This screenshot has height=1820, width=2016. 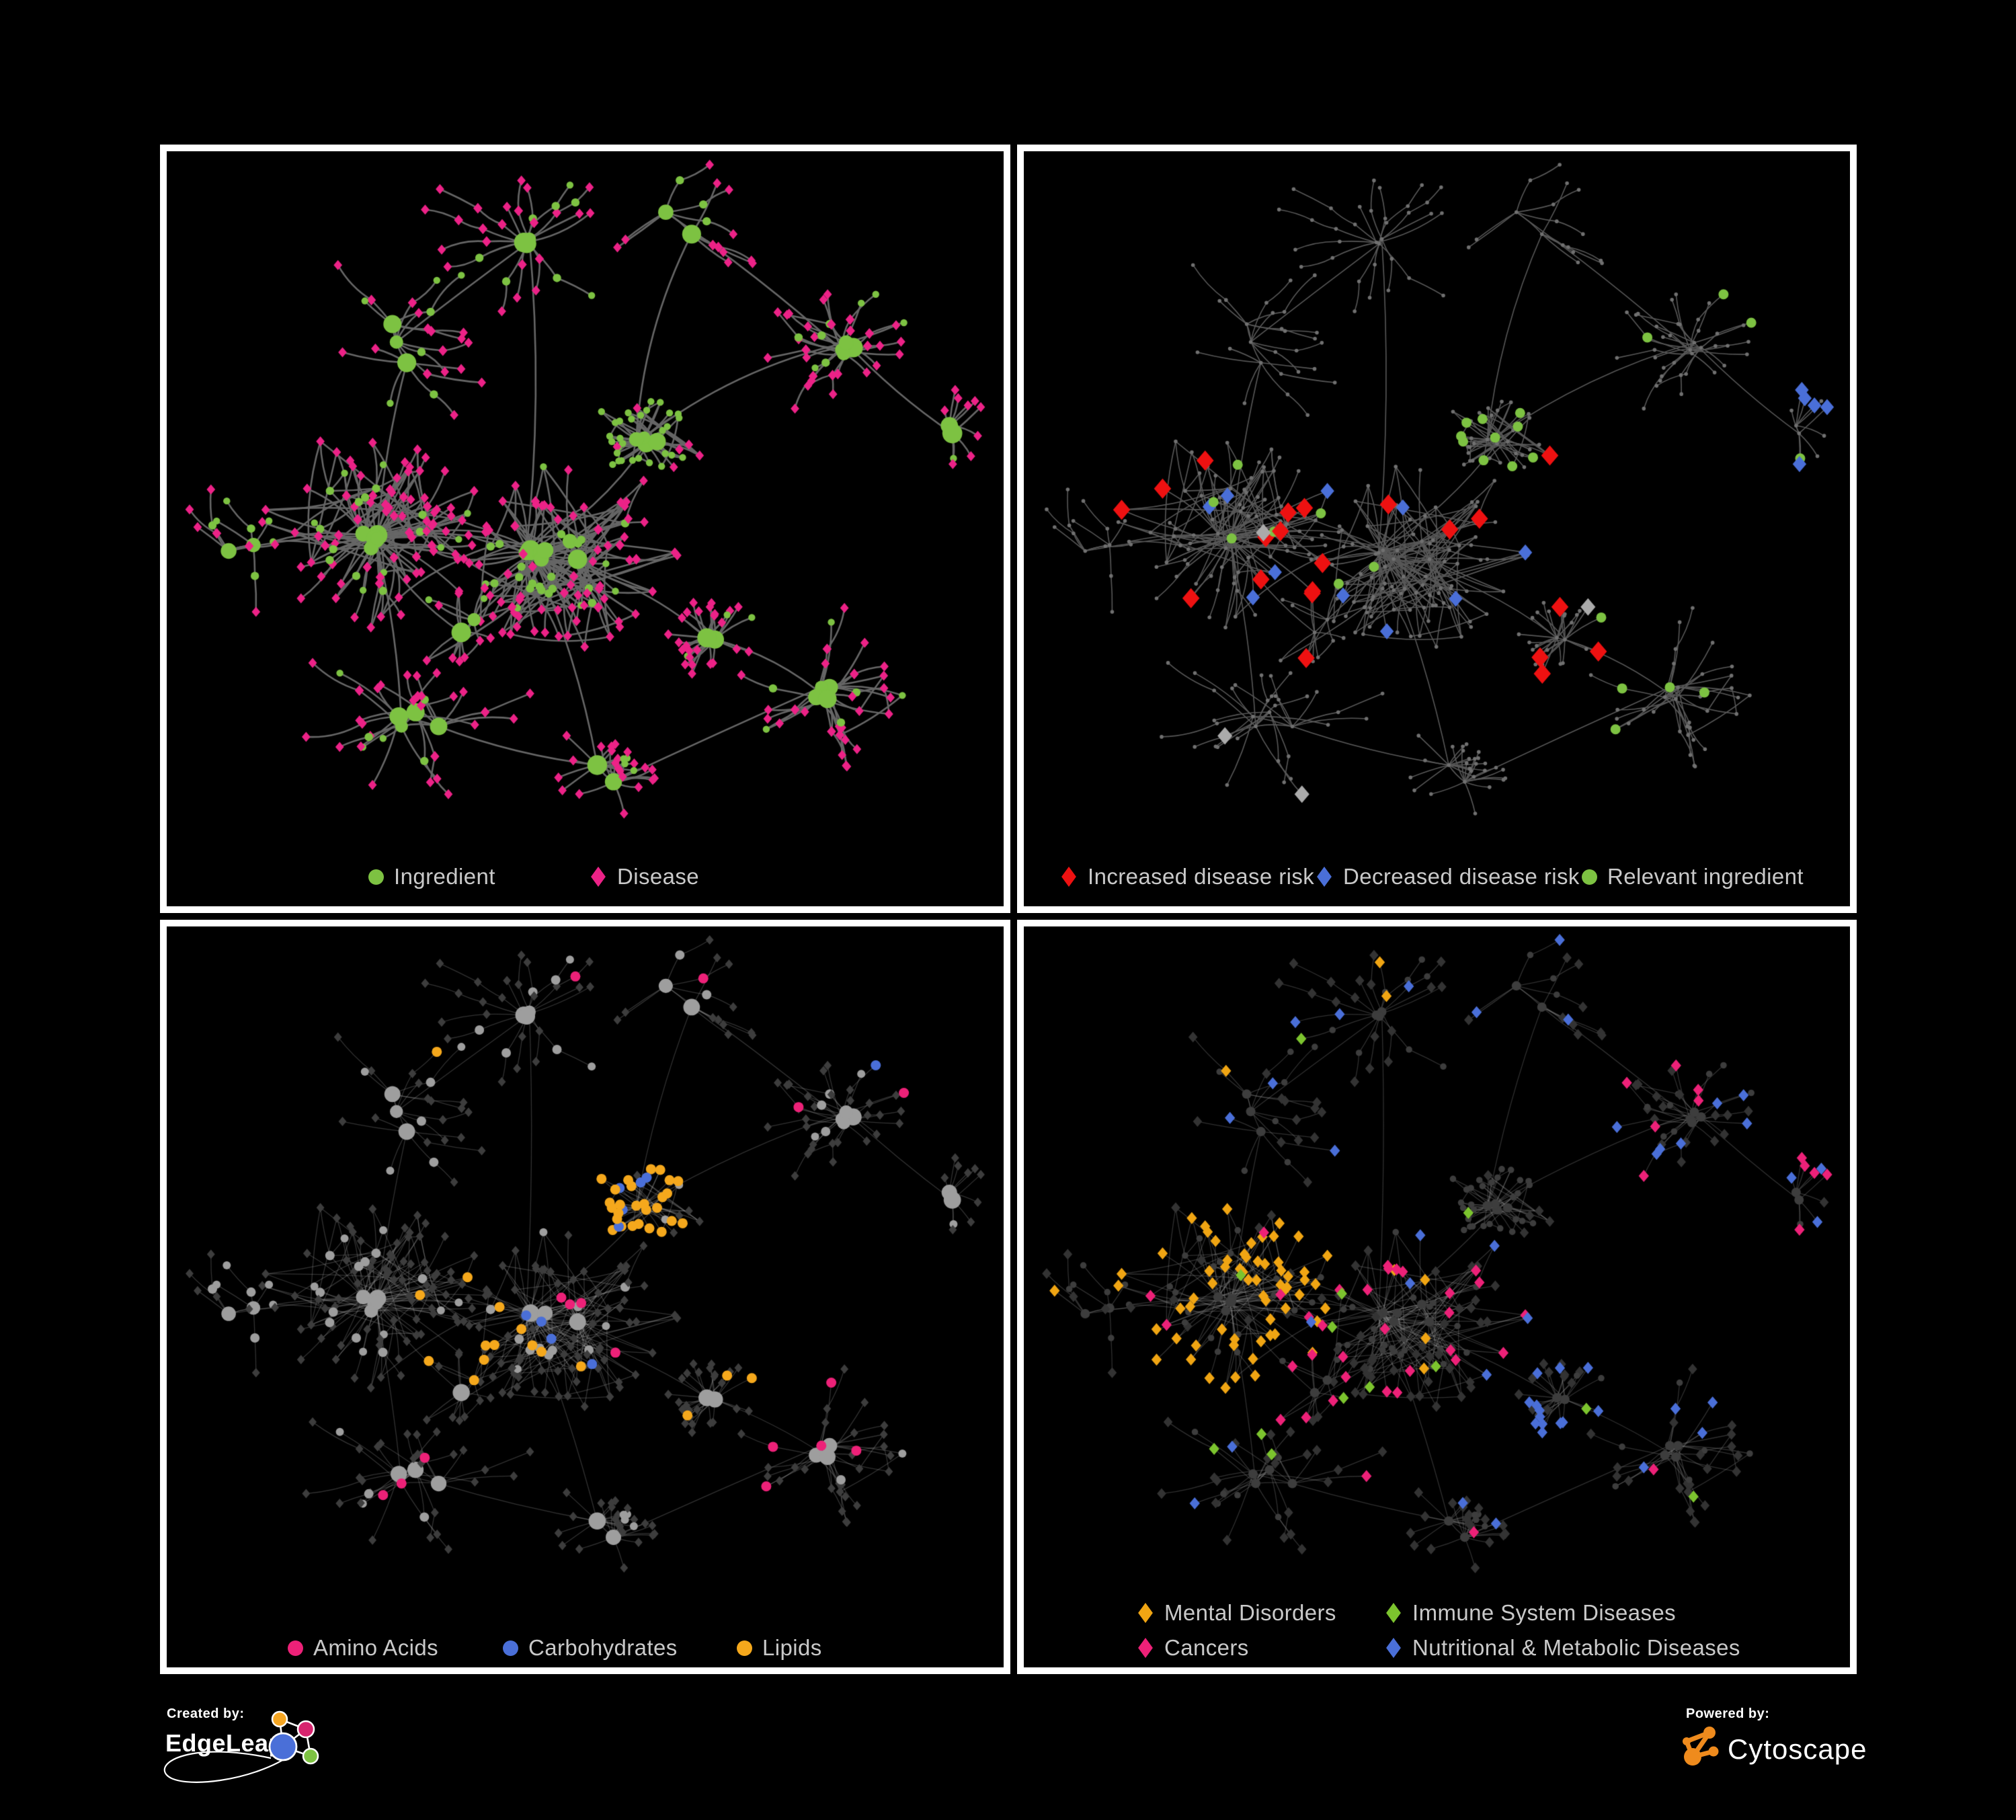 I want to click on lipids-legend-marker, so click(x=744, y=1648).